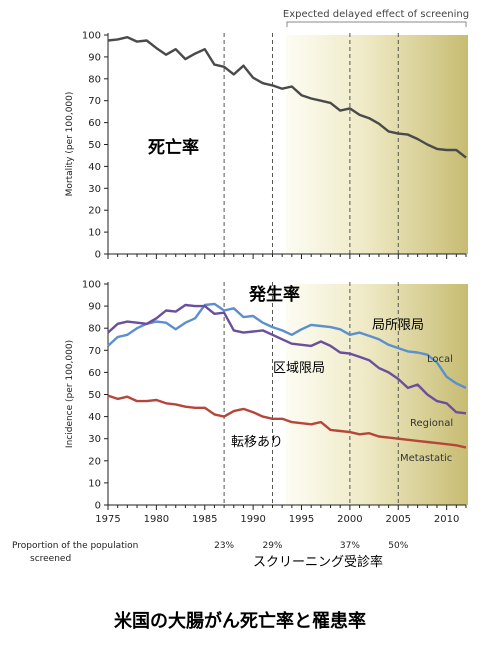 The height and width of the screenshot is (651, 480). I want to click on local-label: Local, so click(440, 359).